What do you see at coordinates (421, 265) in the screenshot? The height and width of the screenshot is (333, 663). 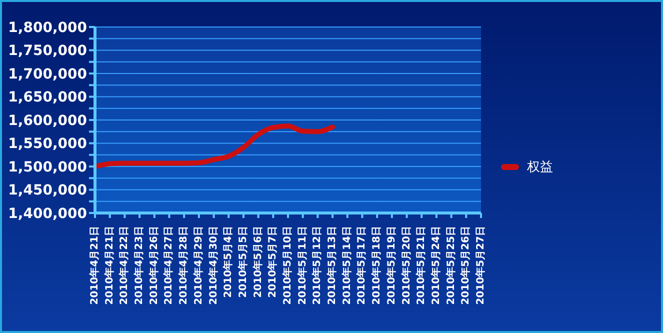 I see `x-tick-label: 2010年5月21日` at bounding box center [421, 265].